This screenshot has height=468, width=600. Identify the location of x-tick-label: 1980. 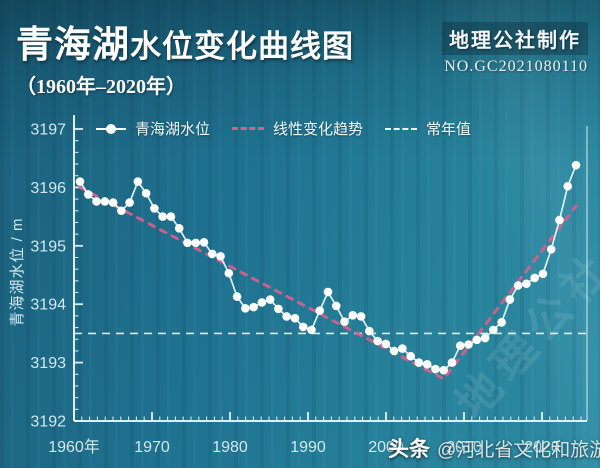
(230, 447).